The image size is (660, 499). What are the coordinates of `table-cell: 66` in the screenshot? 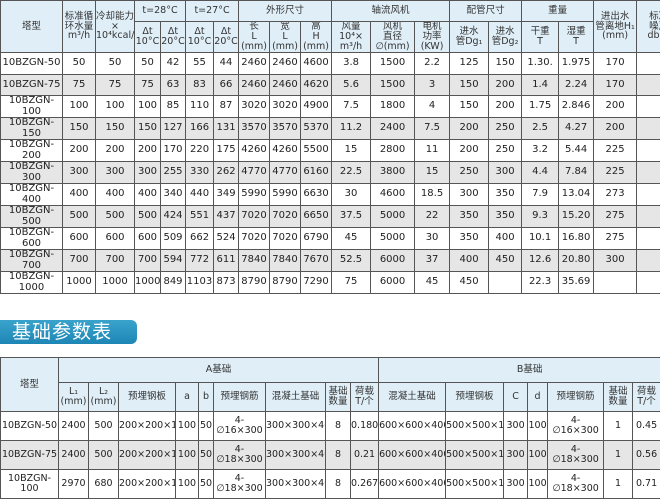 It's located at (226, 85).